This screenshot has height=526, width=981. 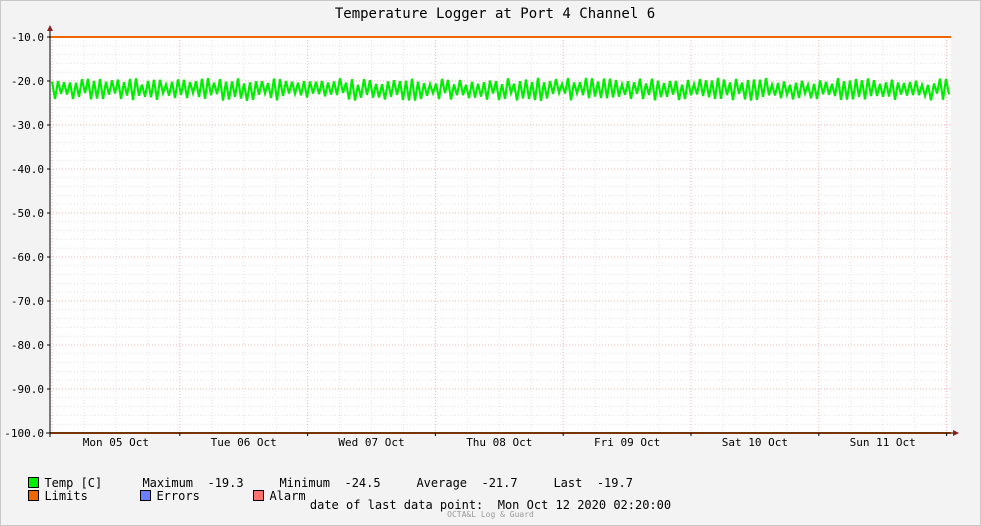 I want to click on x-tick-label: Sat 10 Oct, so click(x=755, y=442).